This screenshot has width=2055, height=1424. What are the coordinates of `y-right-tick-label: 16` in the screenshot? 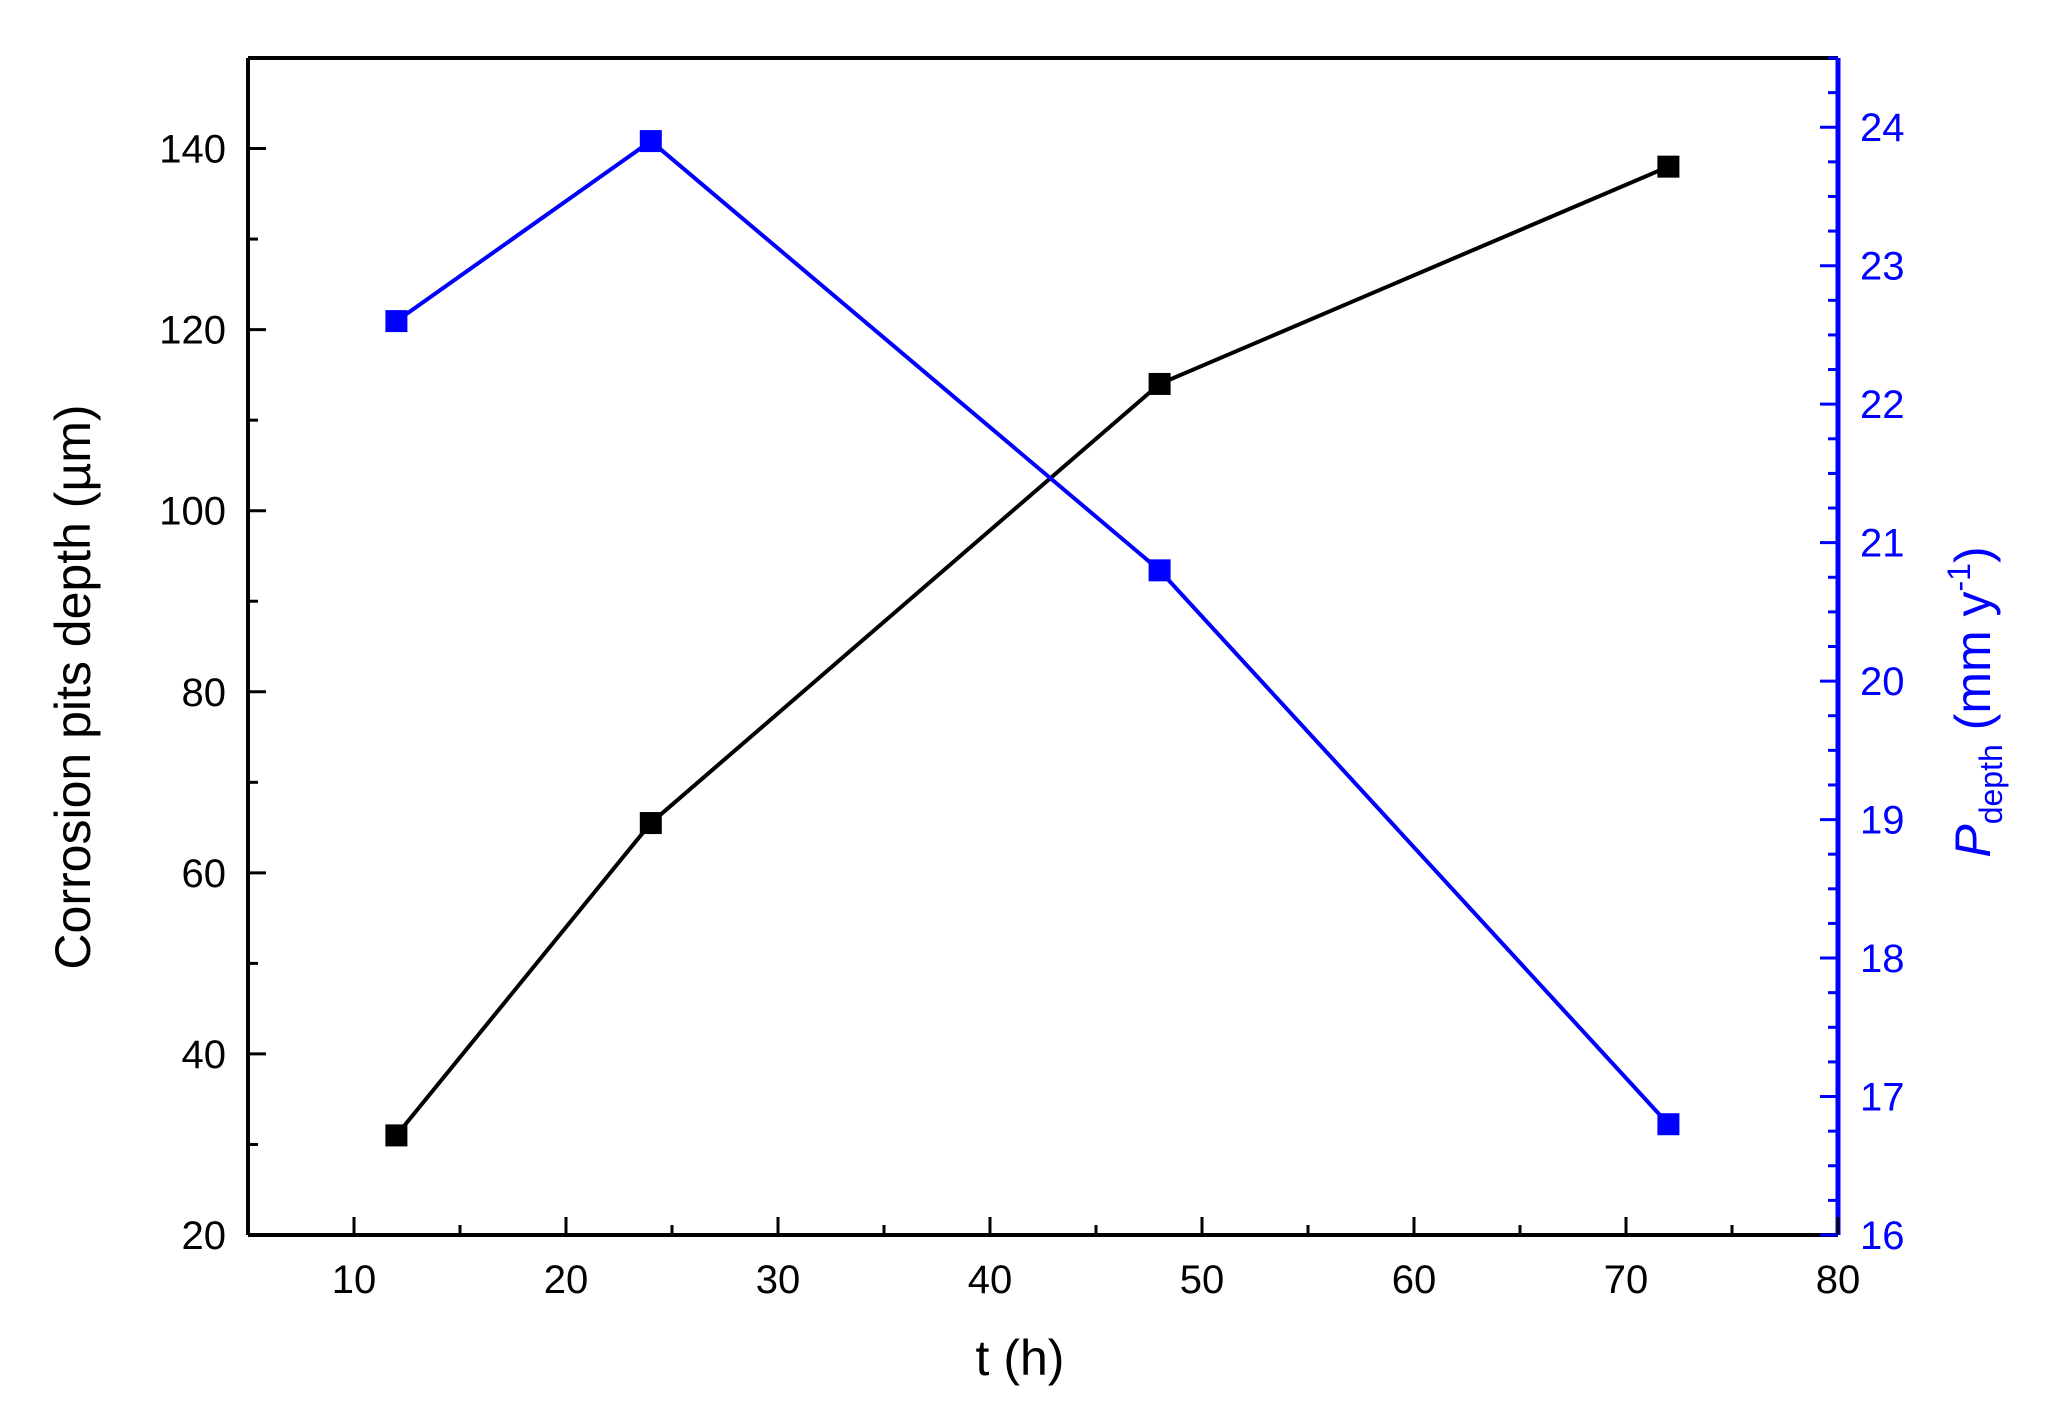 It's located at (1882, 1236).